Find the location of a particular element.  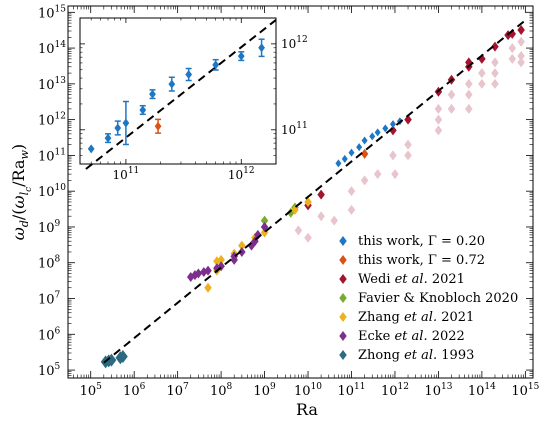

x-tick-label: 1010 is located at coordinates (308, 390).